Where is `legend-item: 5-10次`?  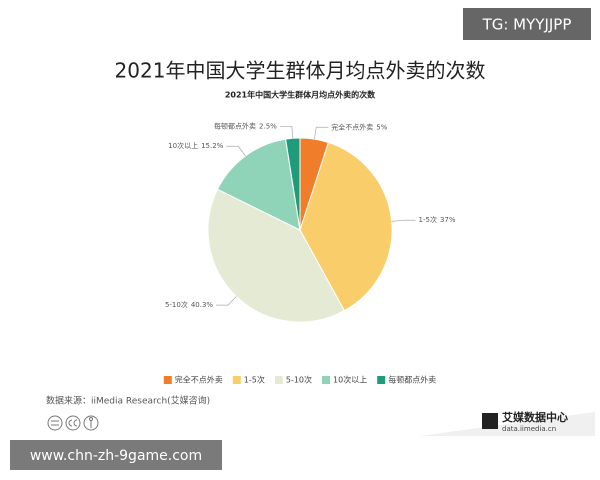 legend-item: 5-10次 is located at coordinates (293, 380).